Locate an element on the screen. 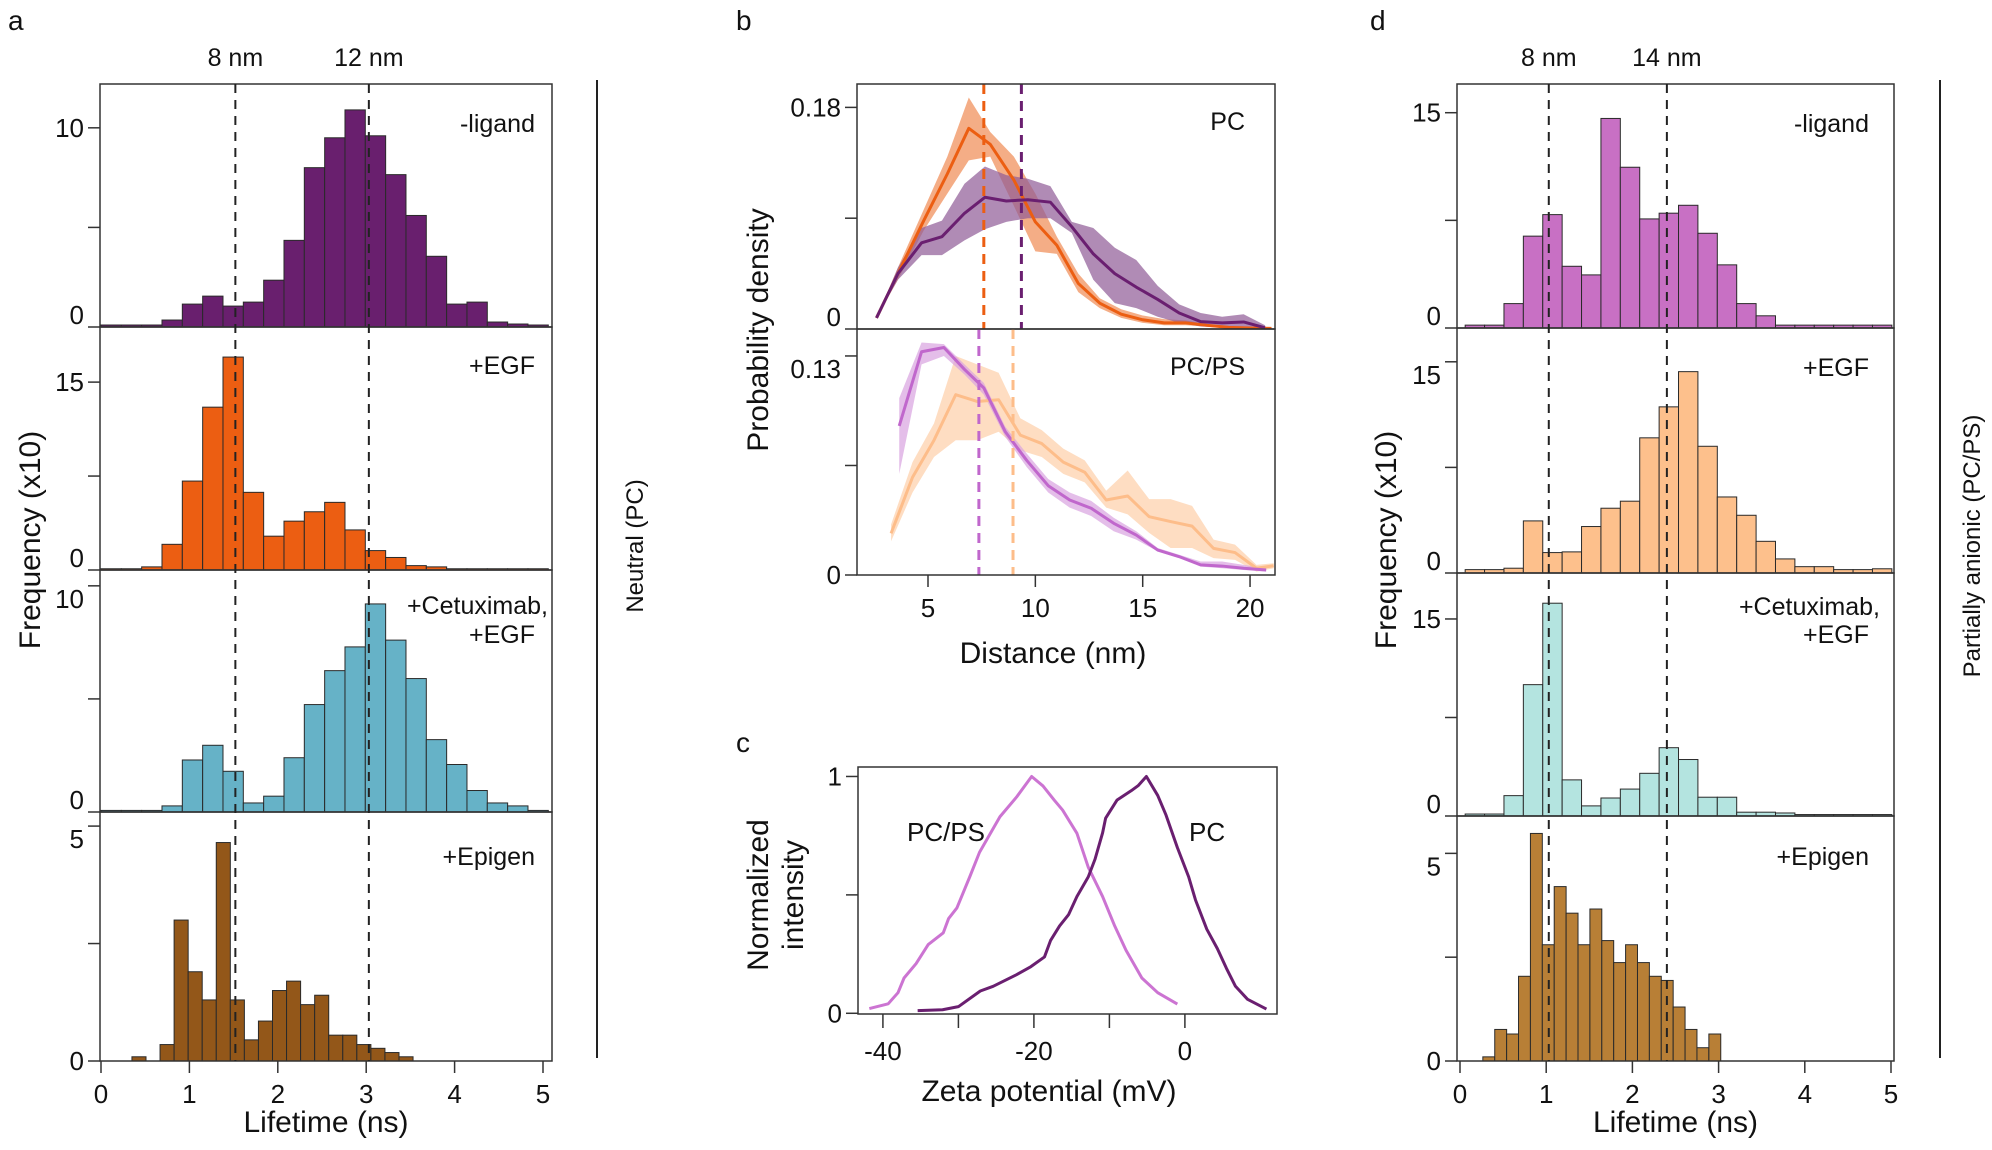  panel-letter: b is located at coordinates (744, 20).